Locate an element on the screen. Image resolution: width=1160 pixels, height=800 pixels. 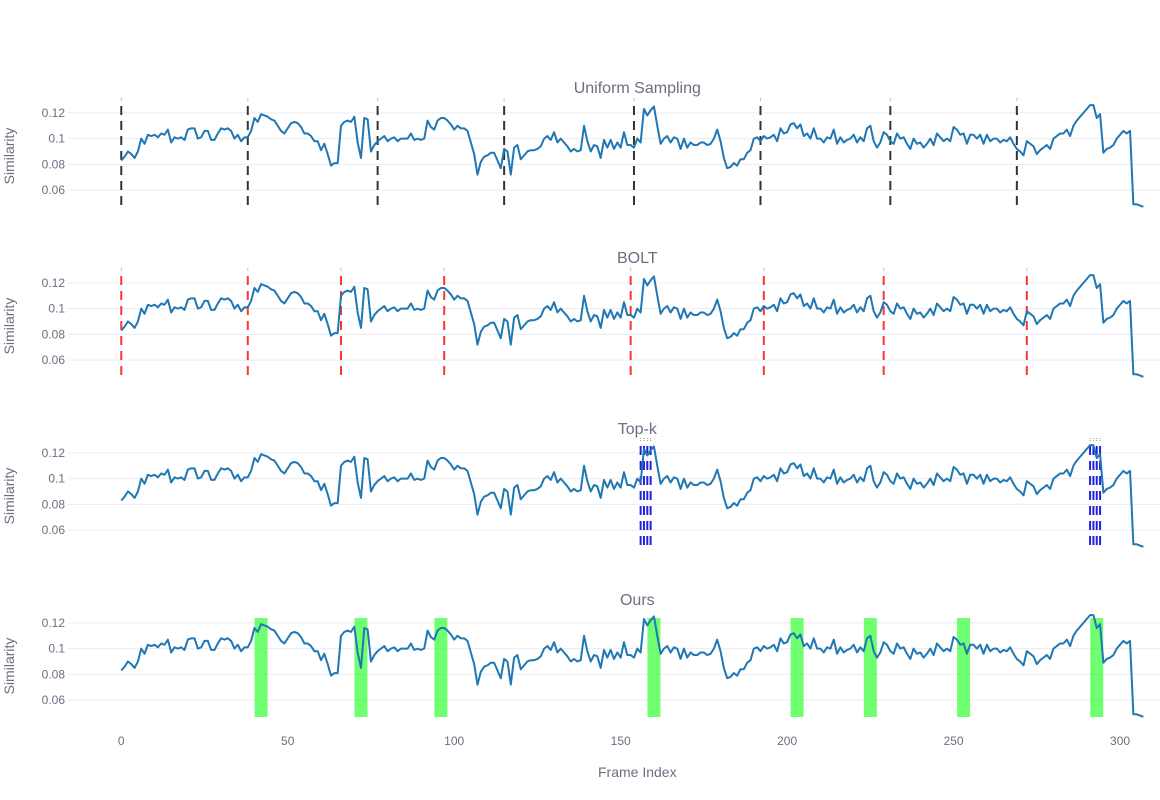
panel-title: Uniform Sampling is located at coordinates (637, 88).